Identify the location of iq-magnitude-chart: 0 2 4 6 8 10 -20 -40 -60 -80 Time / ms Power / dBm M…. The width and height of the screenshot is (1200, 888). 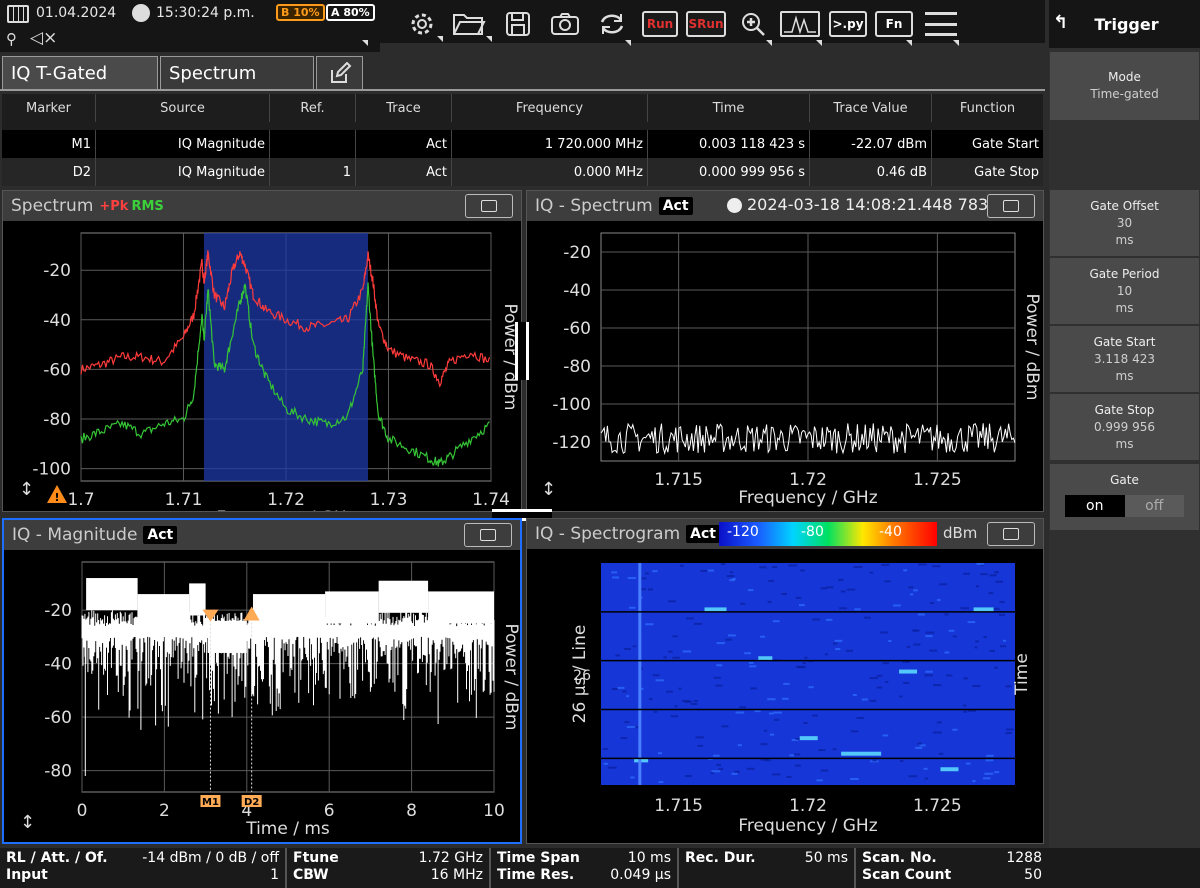
(262, 696).